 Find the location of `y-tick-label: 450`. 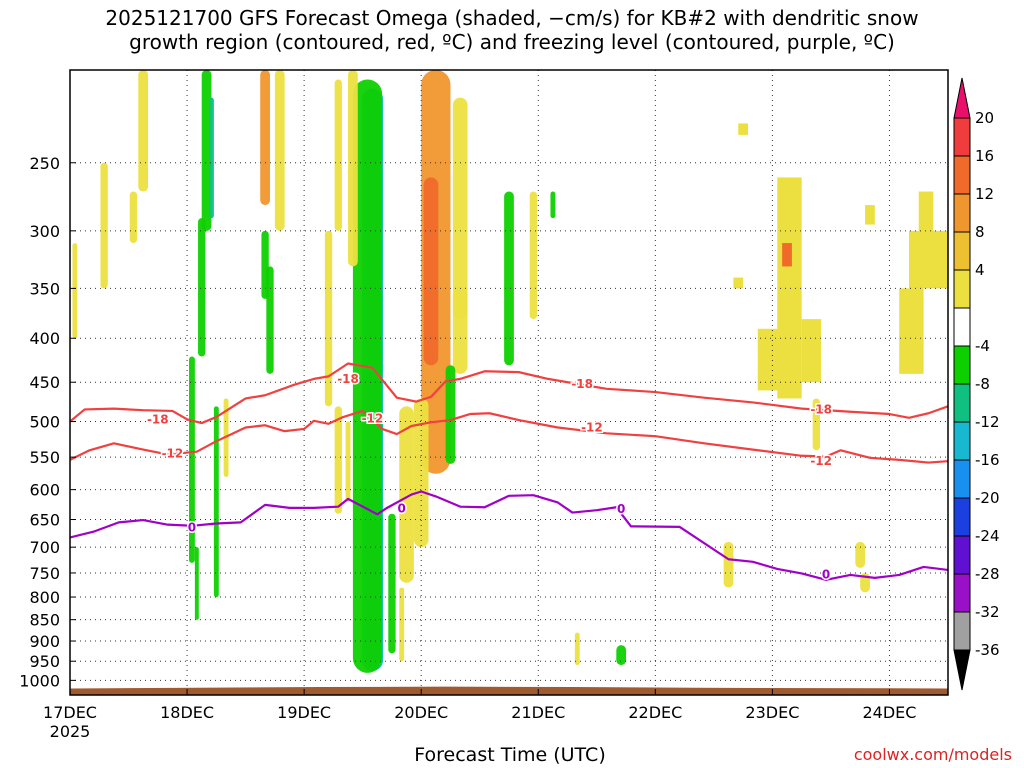

y-tick-label: 450 is located at coordinates (44, 382).